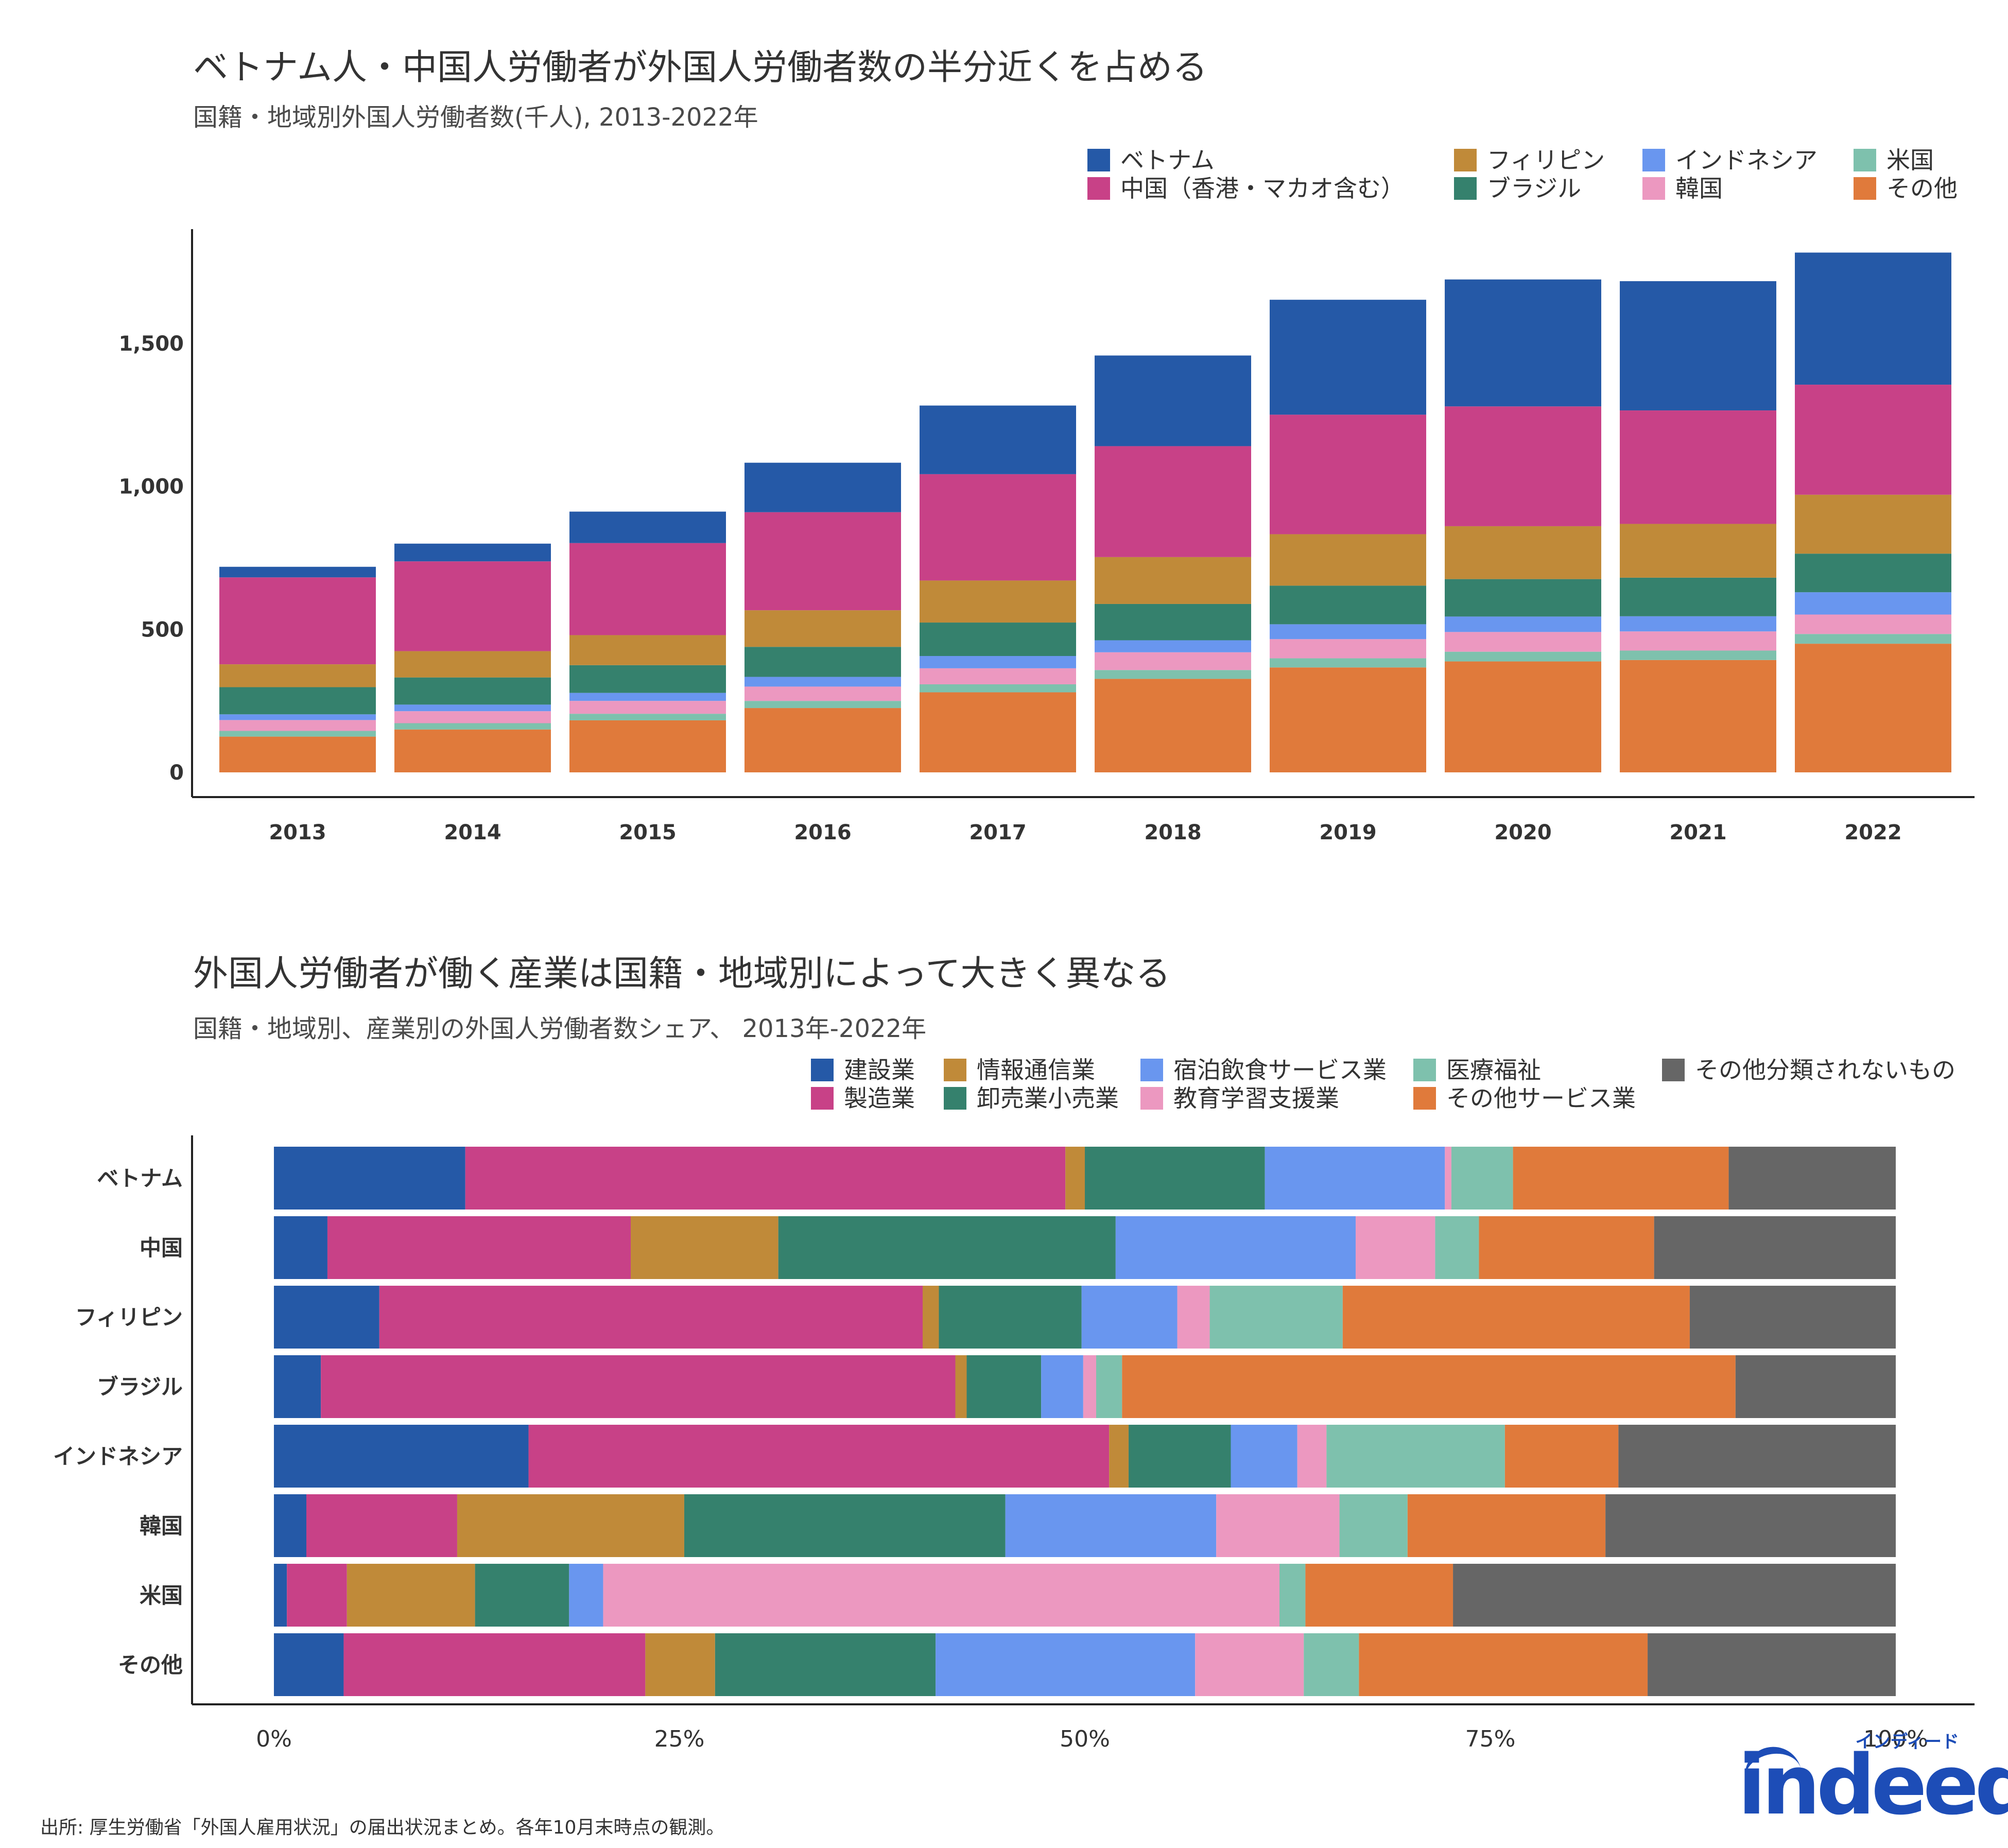 This screenshot has height=1848, width=2008. I want to click on chart1-subtitle: 国籍・地域別外国人労働者数(千人), 2013-2022年, so click(476, 117).